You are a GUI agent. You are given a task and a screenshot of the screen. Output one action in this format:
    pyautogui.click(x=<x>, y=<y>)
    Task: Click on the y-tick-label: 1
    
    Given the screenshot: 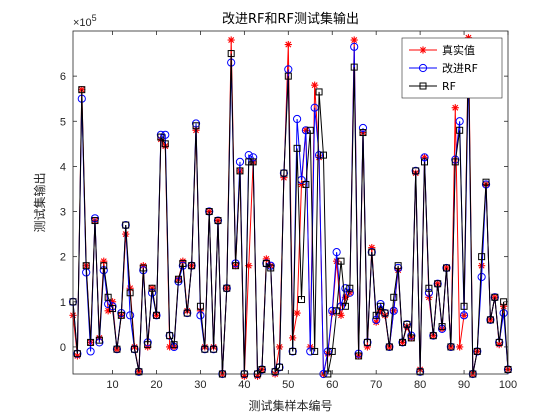 What is the action you would take?
    pyautogui.click(x=63, y=303)
    